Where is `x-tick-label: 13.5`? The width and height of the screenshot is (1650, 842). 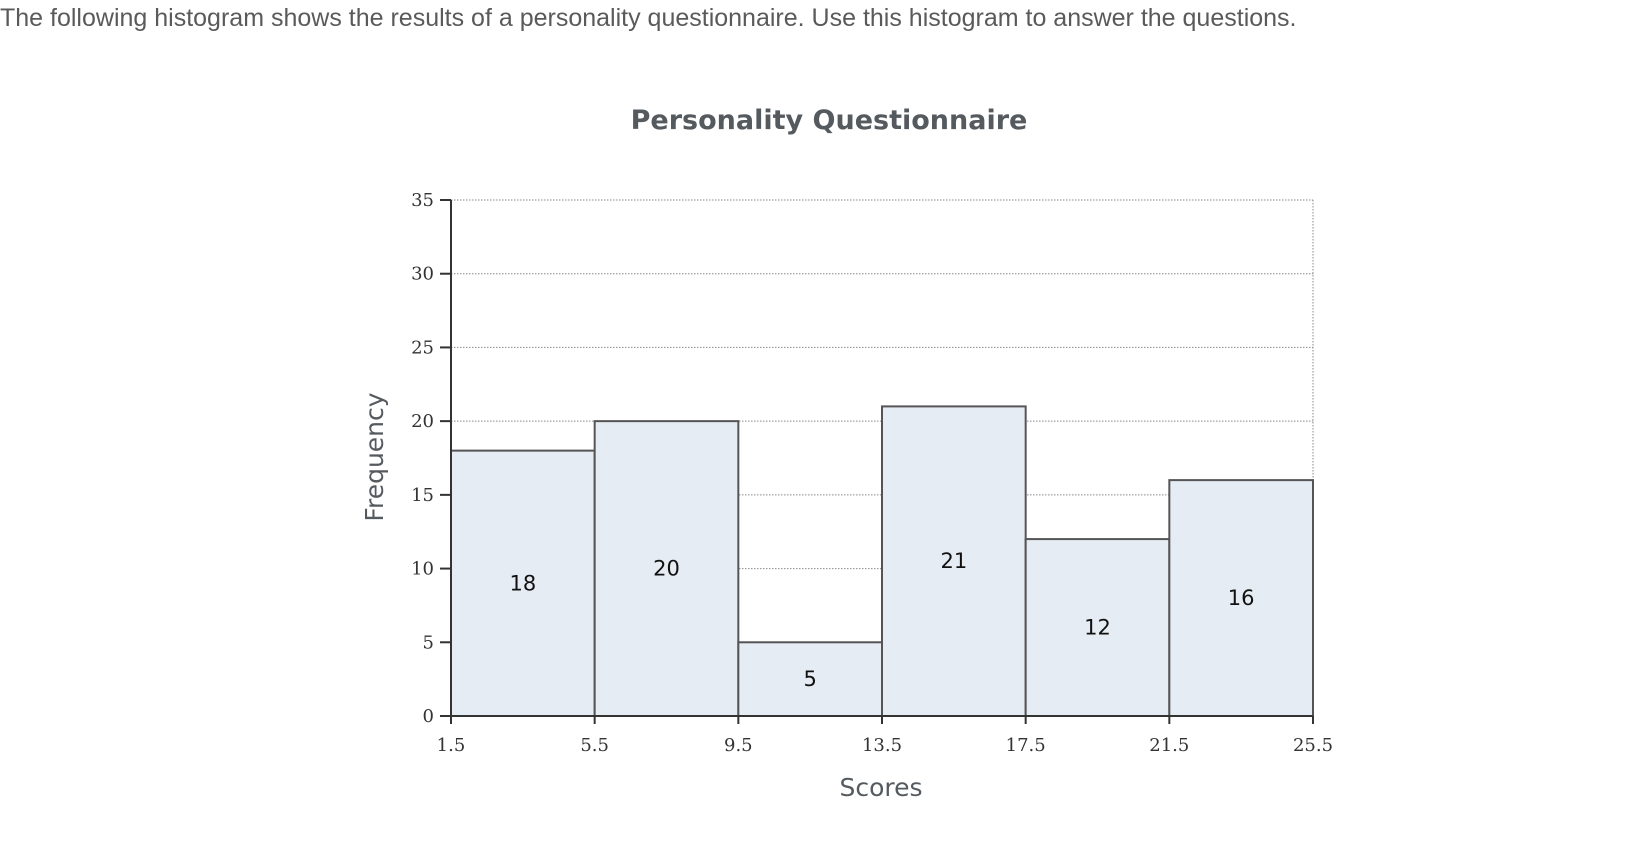
x-tick-label: 13.5 is located at coordinates (882, 745).